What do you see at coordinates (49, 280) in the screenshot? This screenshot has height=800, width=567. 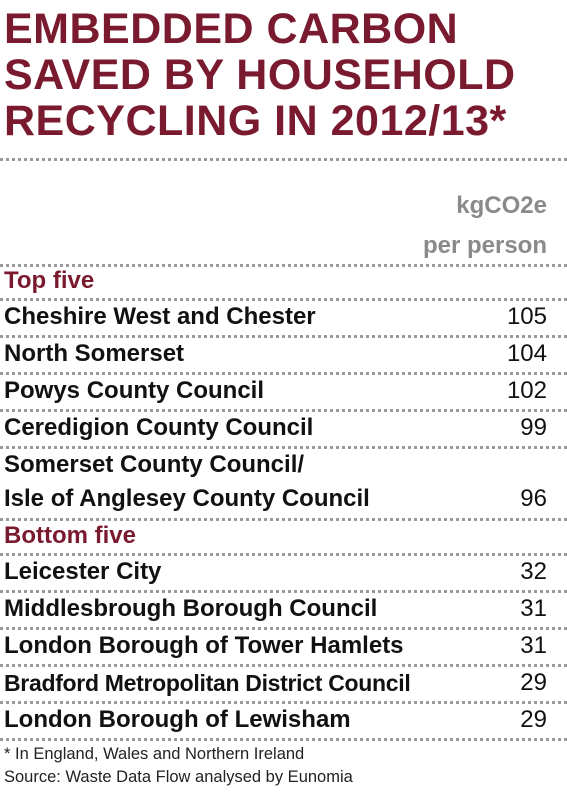 I see `section-heading-top-five: Top five` at bounding box center [49, 280].